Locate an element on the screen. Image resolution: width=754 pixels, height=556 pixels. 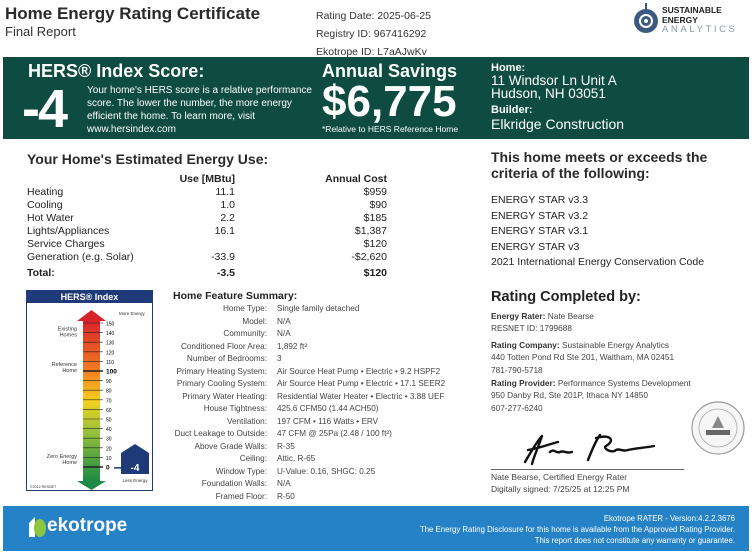
provider-phone: 607-277-6240 is located at coordinates (517, 407).